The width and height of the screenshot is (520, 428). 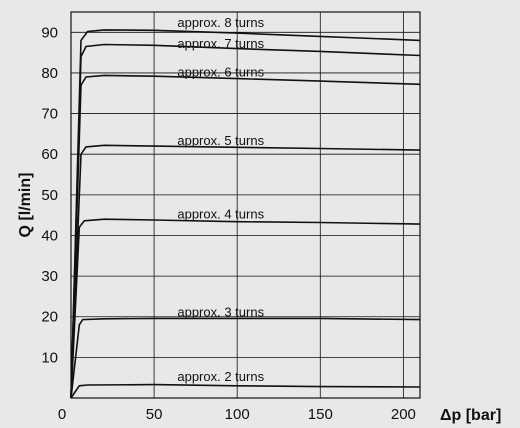 I want to click on curve-annotation: approx. 2 turns, so click(x=220, y=376).